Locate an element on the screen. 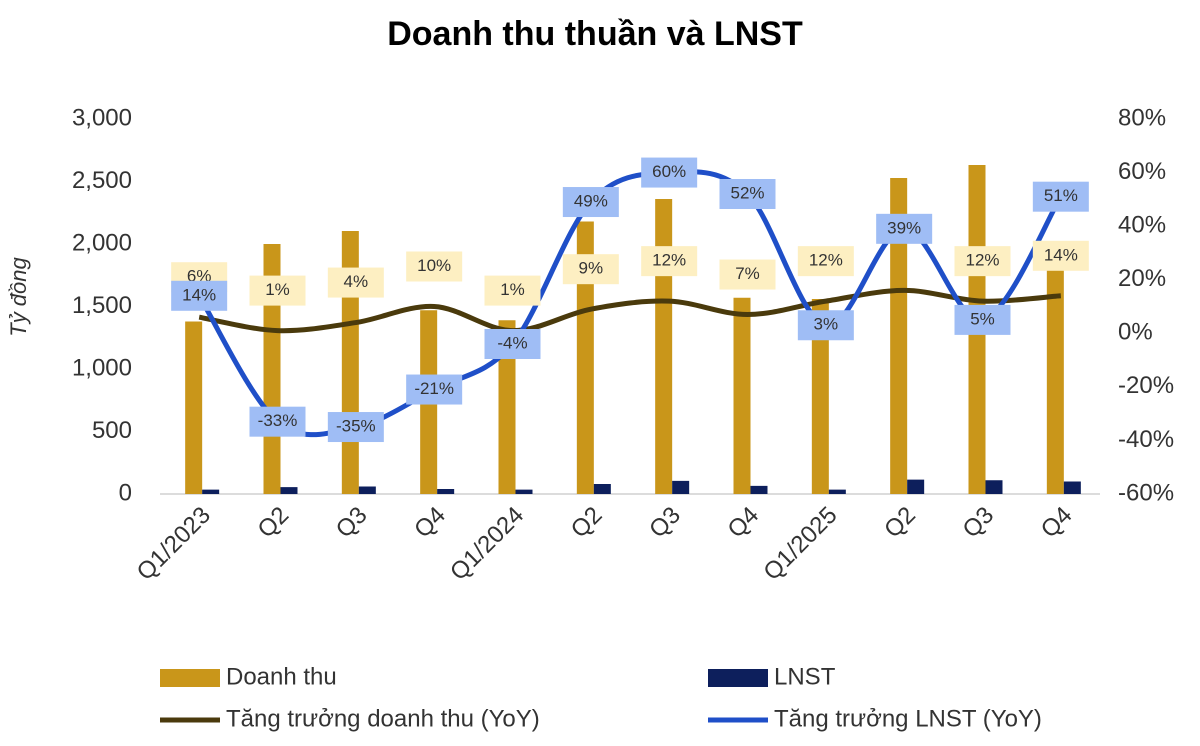 This screenshot has width=1200, height=746. data-label: 49% is located at coordinates (590, 202).